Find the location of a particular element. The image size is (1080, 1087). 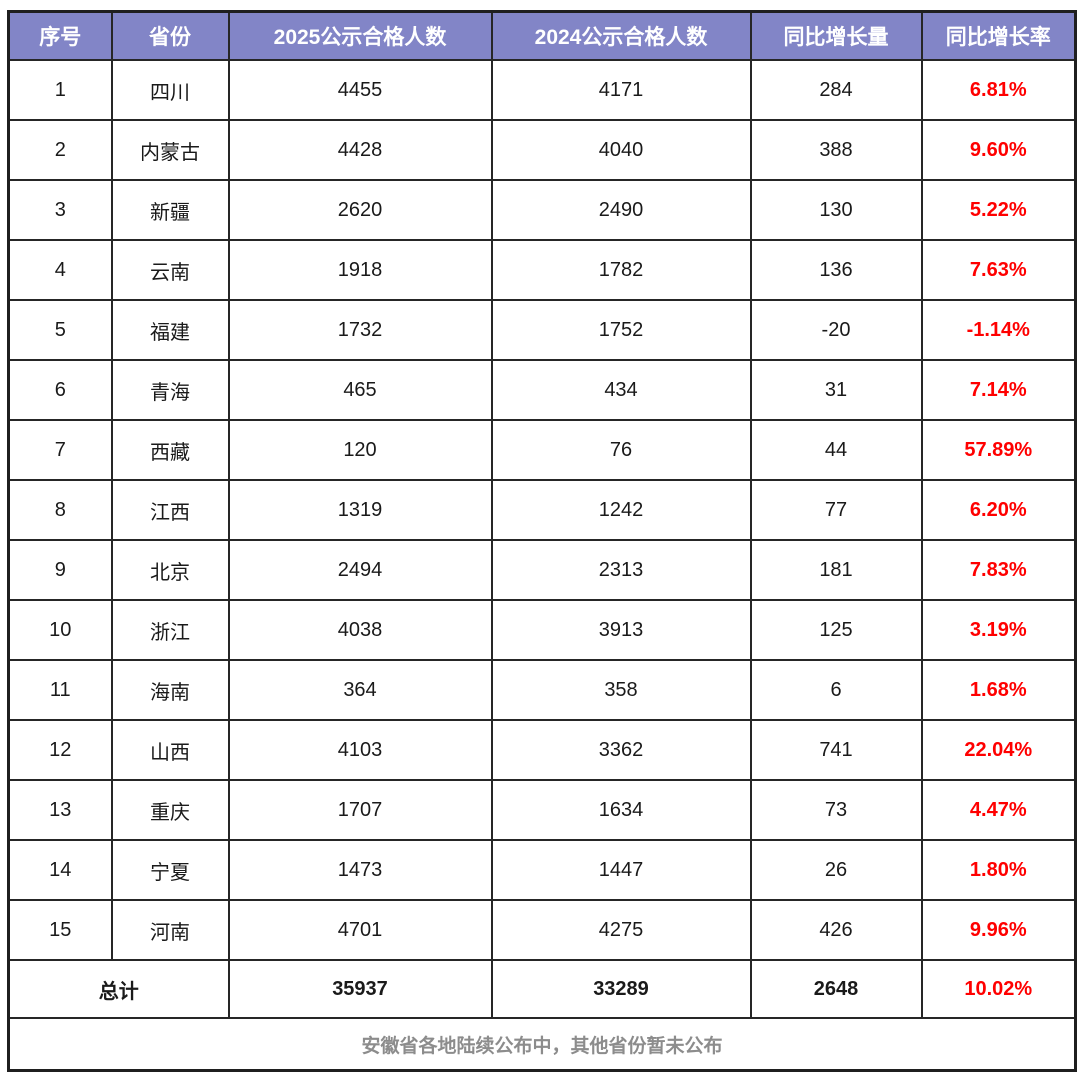

rate-cell: 4.47% is located at coordinates (998, 810).